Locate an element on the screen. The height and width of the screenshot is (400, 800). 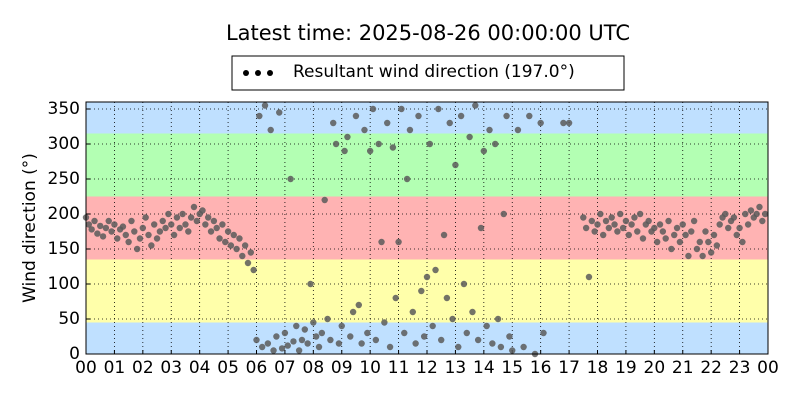
x-tick-label: 22 is located at coordinates (711, 368).